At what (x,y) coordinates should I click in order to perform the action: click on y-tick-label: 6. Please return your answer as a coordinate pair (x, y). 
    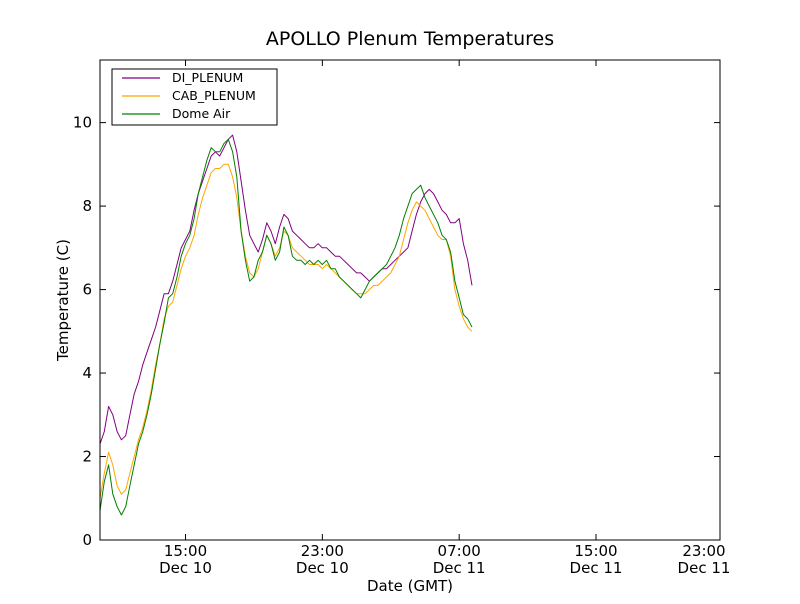
    Looking at the image, I should click on (87, 290).